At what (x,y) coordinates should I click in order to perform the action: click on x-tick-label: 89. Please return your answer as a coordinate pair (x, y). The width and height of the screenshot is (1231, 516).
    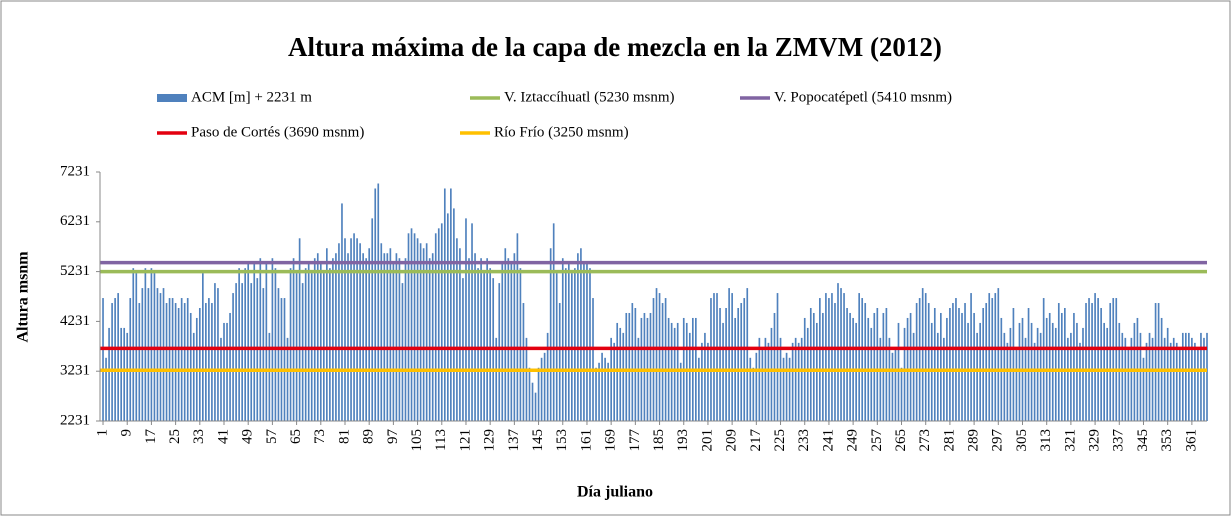
    Looking at the image, I should click on (369, 436).